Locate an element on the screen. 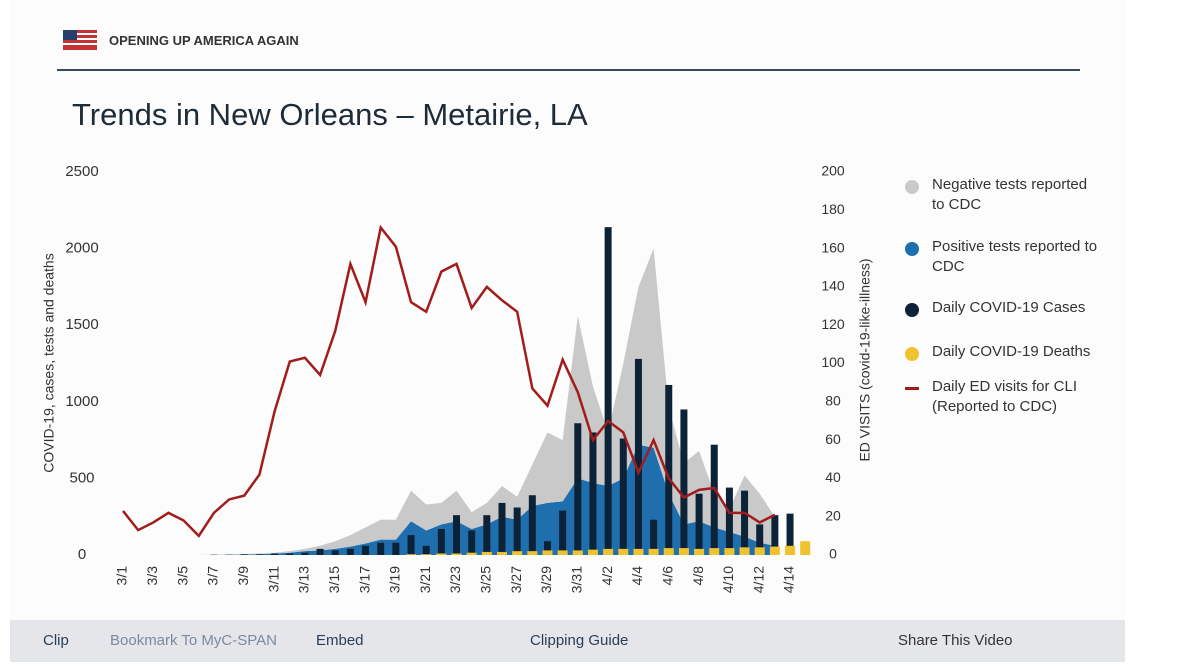 The height and width of the screenshot is (669, 1200). x-tick-label: 3/15 is located at coordinates (334, 579).